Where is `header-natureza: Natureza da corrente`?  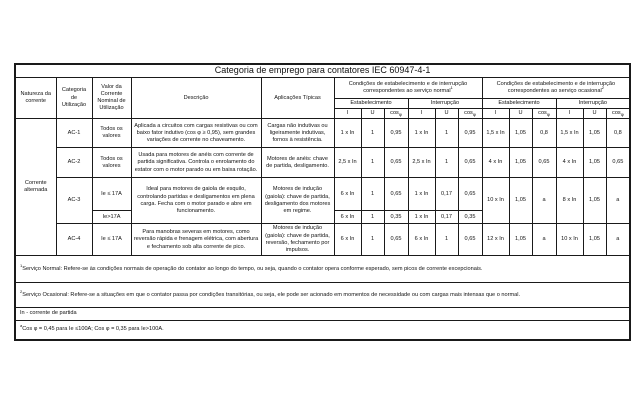
header-natureza: Natureza da corrente is located at coordinates (35, 98).